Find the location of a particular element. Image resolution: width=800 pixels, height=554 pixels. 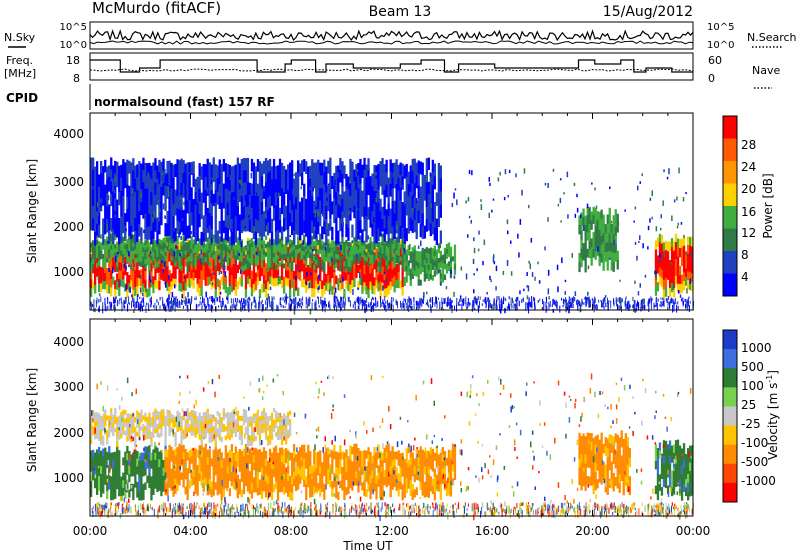

power-cbar-tick-8: 8 is located at coordinates (745, 255).